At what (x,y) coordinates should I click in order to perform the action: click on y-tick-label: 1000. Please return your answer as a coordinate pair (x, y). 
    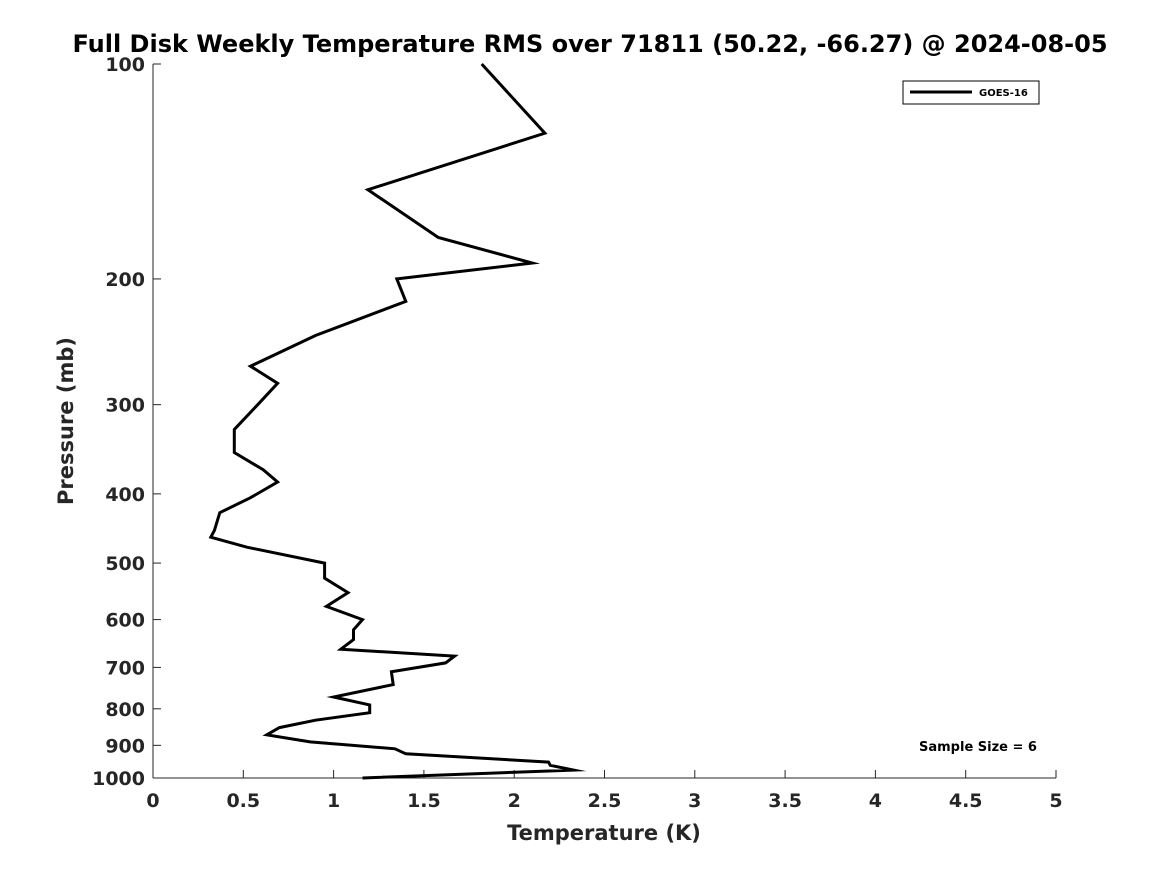
    Looking at the image, I should click on (118, 779).